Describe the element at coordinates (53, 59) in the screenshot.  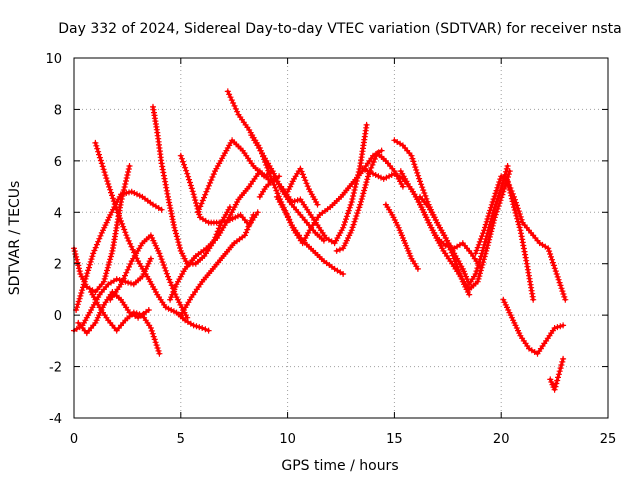
I see `y-tick-label: 10` at that location.